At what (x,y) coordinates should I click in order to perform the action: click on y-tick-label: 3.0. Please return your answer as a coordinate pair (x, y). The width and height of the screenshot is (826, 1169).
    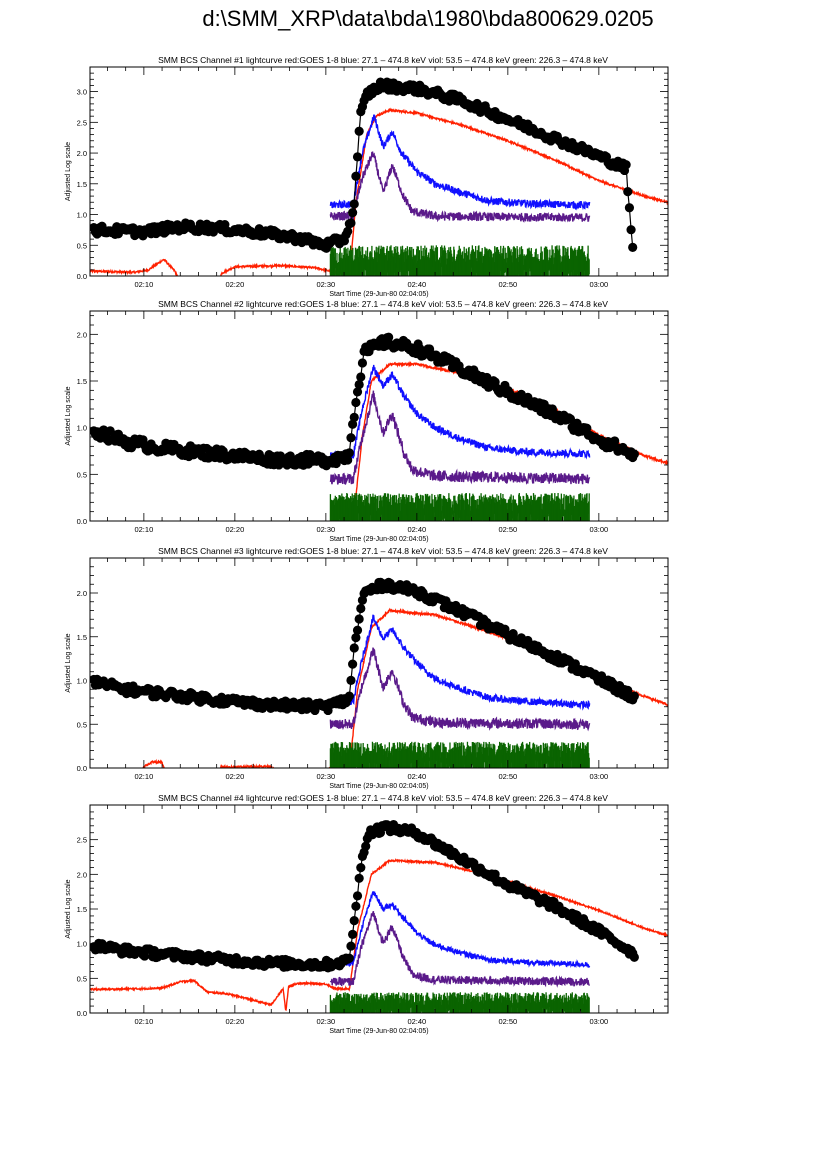
    Looking at the image, I should click on (82, 92).